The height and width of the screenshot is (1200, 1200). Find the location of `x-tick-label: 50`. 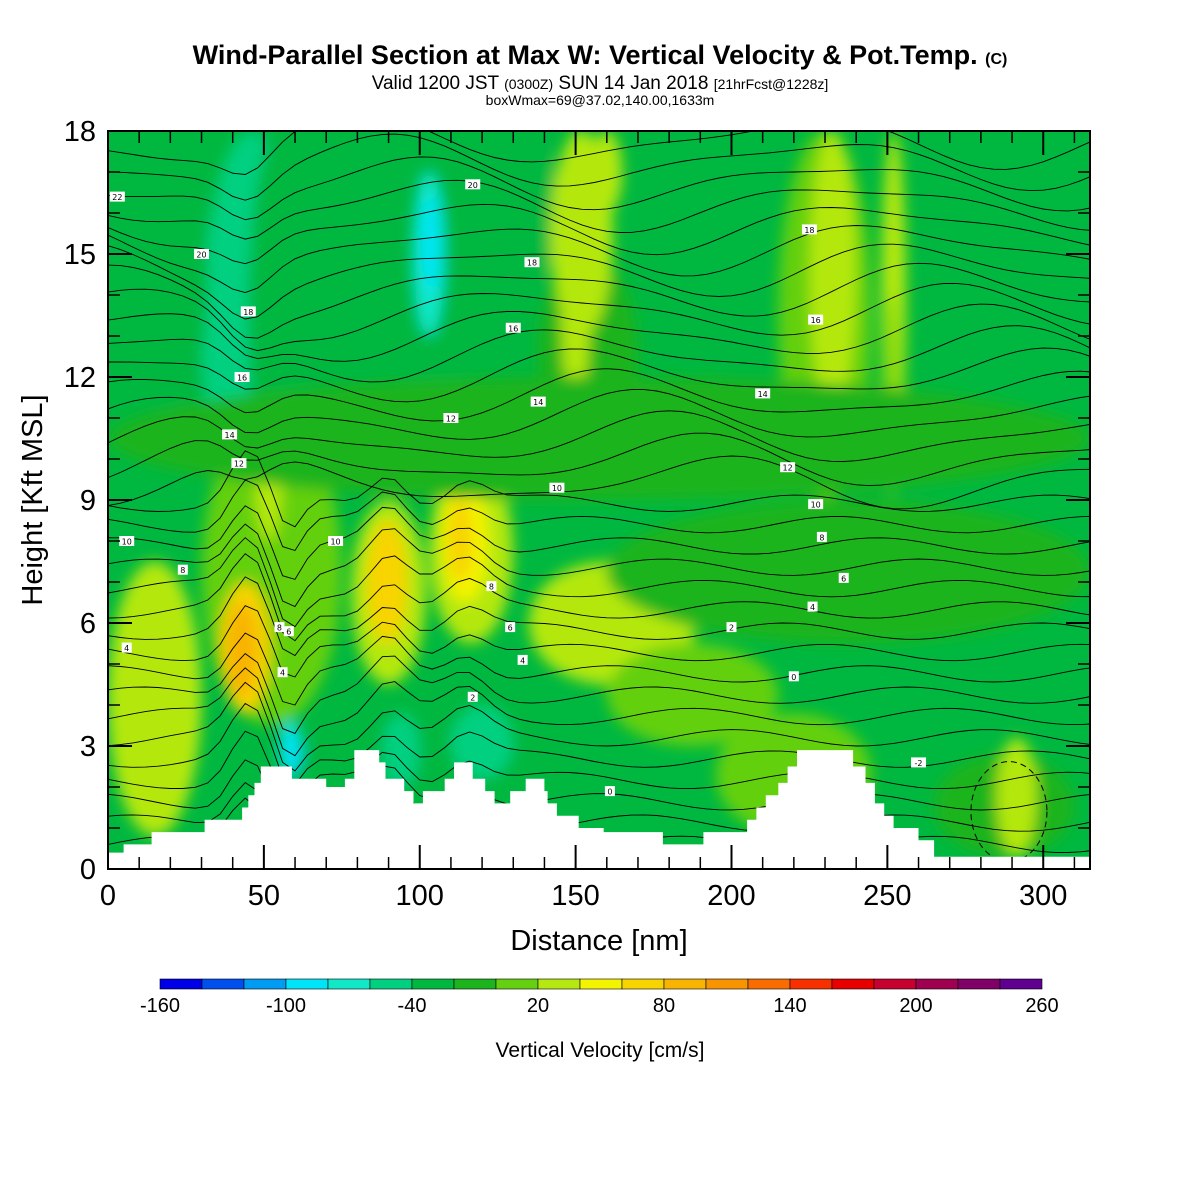

x-tick-label: 50 is located at coordinates (264, 896).